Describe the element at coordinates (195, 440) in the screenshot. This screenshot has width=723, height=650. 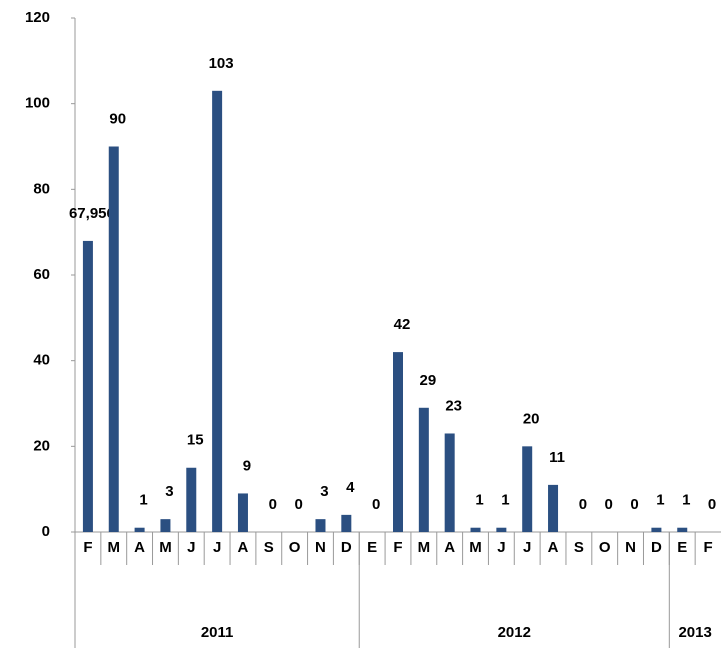
I see `value-label: 15` at that location.